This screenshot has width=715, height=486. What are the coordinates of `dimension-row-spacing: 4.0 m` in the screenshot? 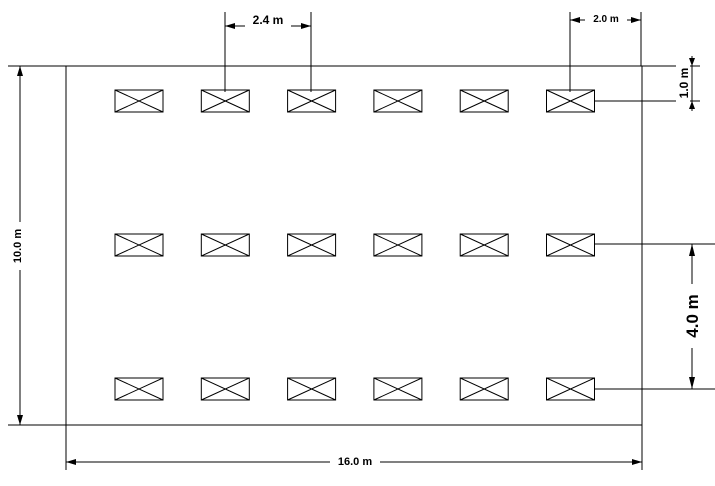 It's located at (654, 316).